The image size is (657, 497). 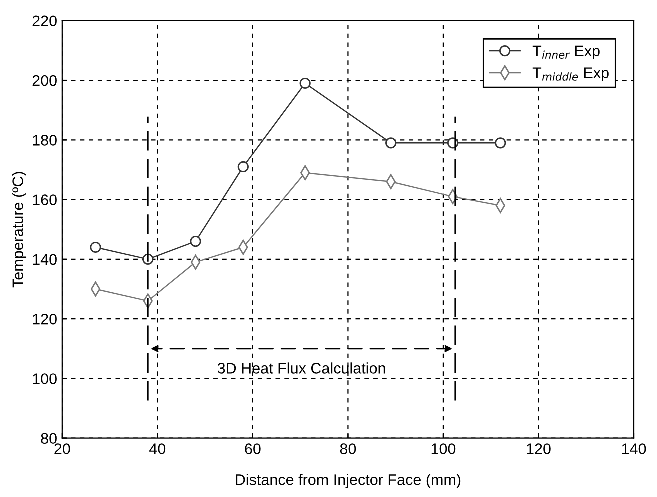 What do you see at coordinates (62, 449) in the screenshot?
I see `x-tick-label: 20` at bounding box center [62, 449].